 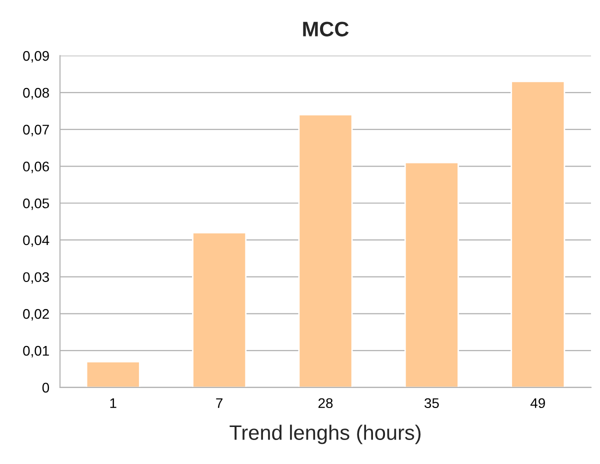 What do you see at coordinates (36, 278) in the screenshot?
I see `y-tick-label: 0,03` at bounding box center [36, 278].